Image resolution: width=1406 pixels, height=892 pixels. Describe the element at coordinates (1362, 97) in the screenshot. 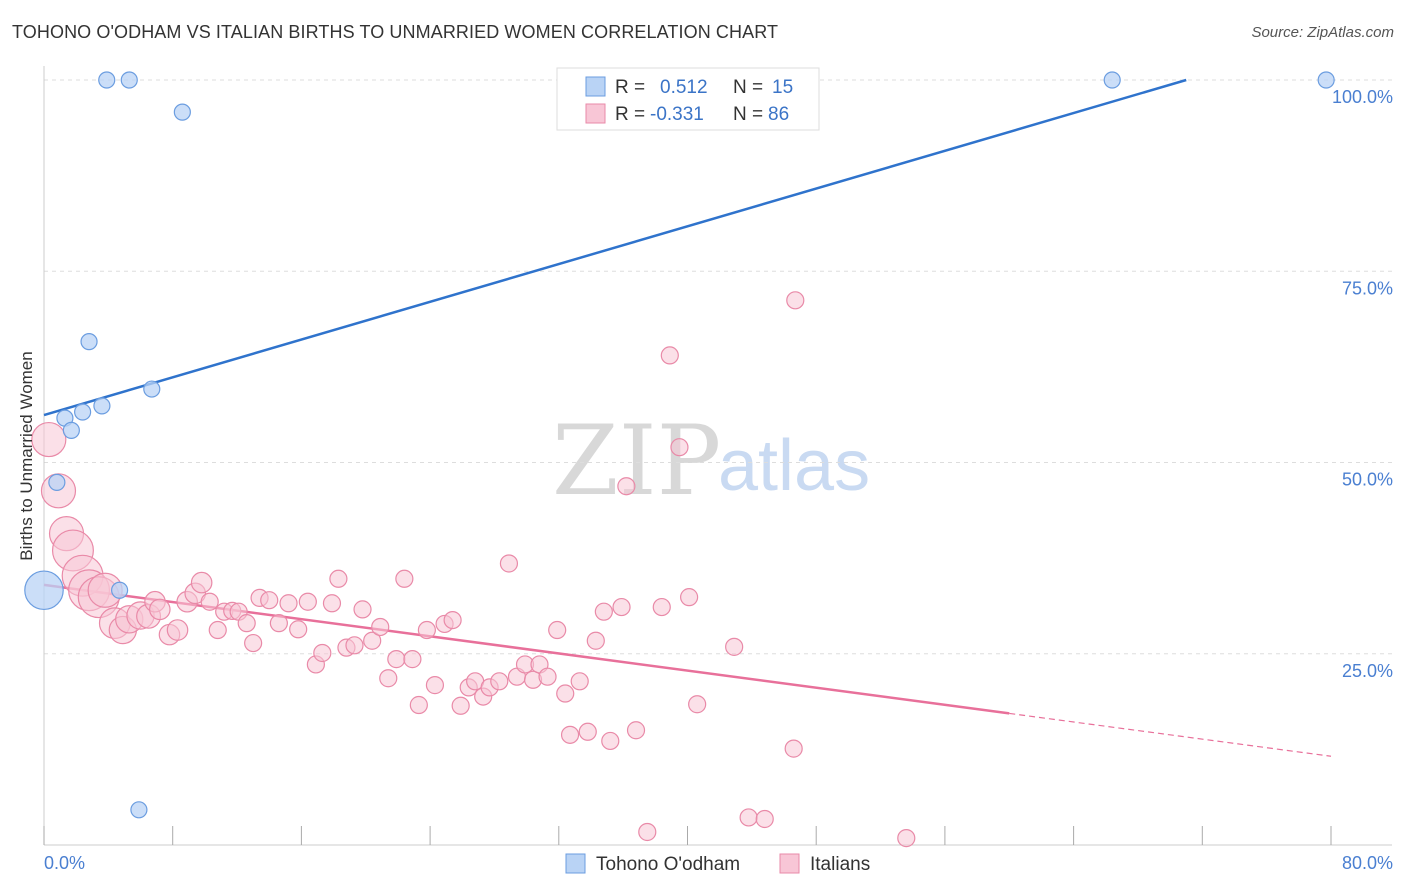

I see `y-tick-label: 100.0%` at that location.